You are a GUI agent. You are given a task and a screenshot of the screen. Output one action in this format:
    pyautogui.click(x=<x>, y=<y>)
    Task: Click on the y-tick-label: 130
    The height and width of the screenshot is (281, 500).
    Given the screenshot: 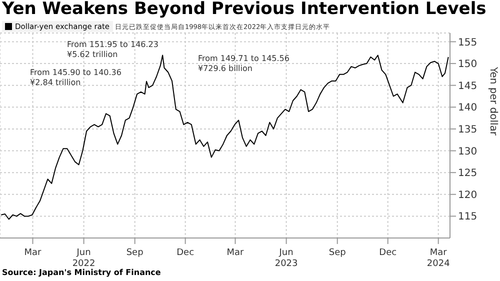 What is the action you would take?
    pyautogui.click(x=468, y=152)
    